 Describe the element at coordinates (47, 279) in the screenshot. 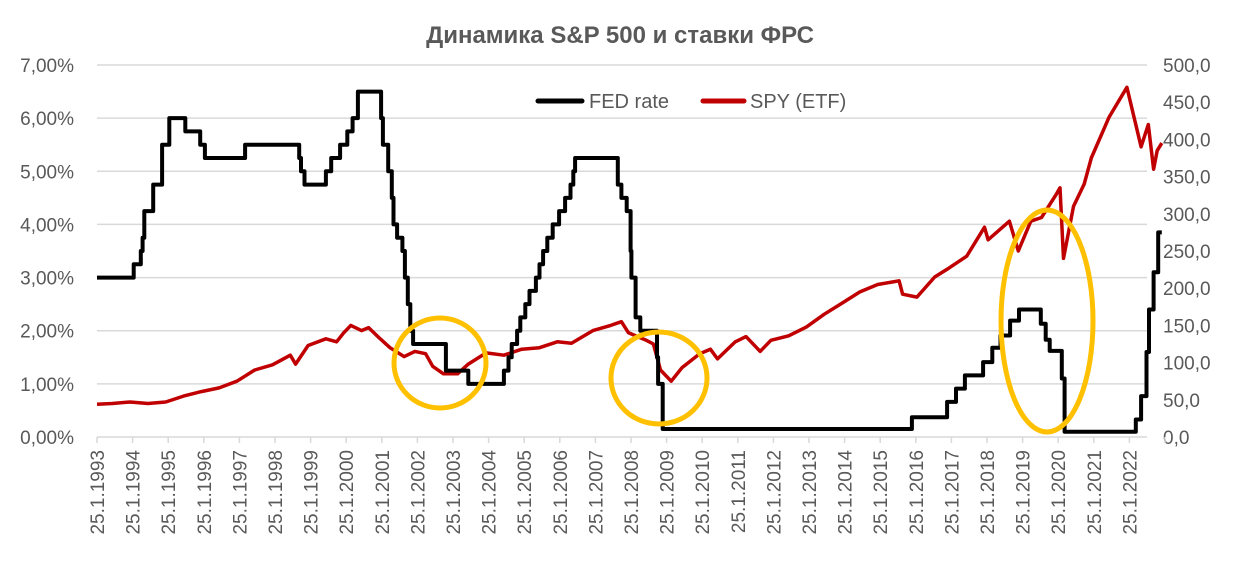

I see `y-left-tick-label: 3,00%` at that location.